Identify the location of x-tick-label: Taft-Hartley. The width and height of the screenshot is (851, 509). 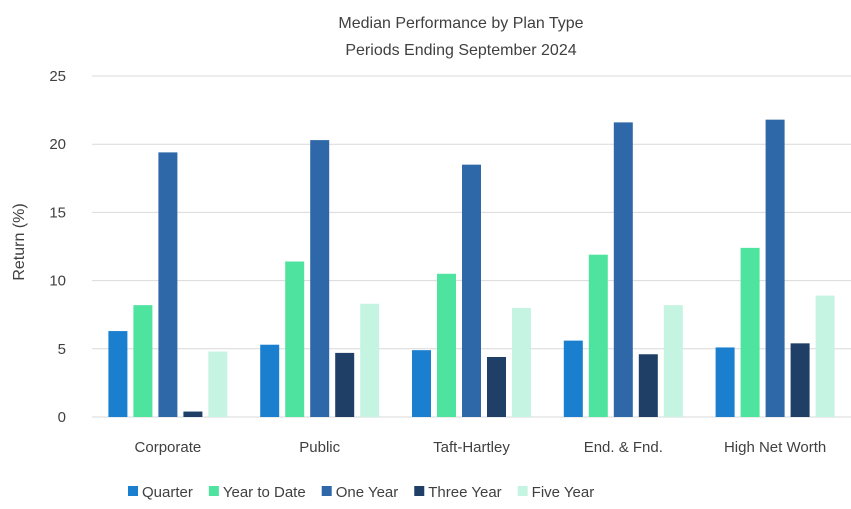
(471, 447).